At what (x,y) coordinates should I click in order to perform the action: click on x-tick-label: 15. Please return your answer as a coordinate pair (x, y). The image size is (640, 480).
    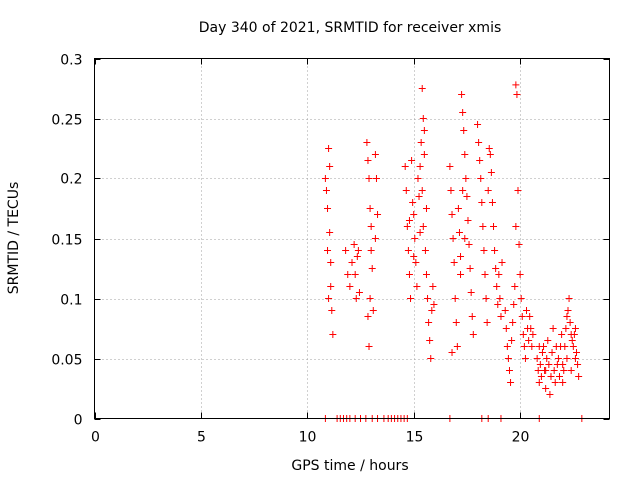
    Looking at the image, I should click on (415, 438).